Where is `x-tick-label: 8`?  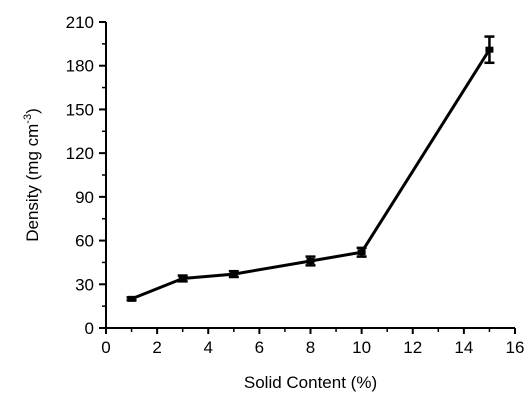
x-tick-label: 8 is located at coordinates (310, 347).